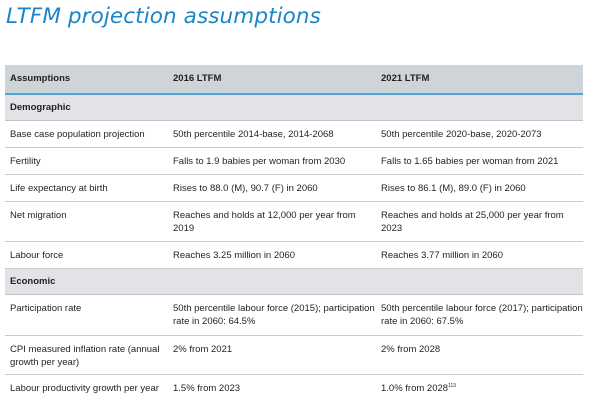 This screenshot has width=596, height=416. Describe the element at coordinates (405, 78) in the screenshot. I see `header-2021-ltfm: 2021 LTFM` at that location.